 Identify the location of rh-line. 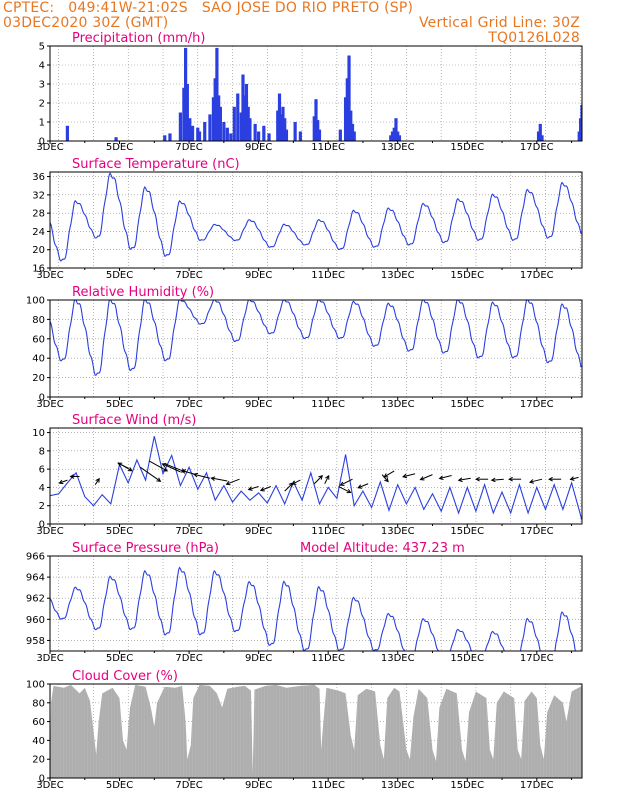
(316, 338).